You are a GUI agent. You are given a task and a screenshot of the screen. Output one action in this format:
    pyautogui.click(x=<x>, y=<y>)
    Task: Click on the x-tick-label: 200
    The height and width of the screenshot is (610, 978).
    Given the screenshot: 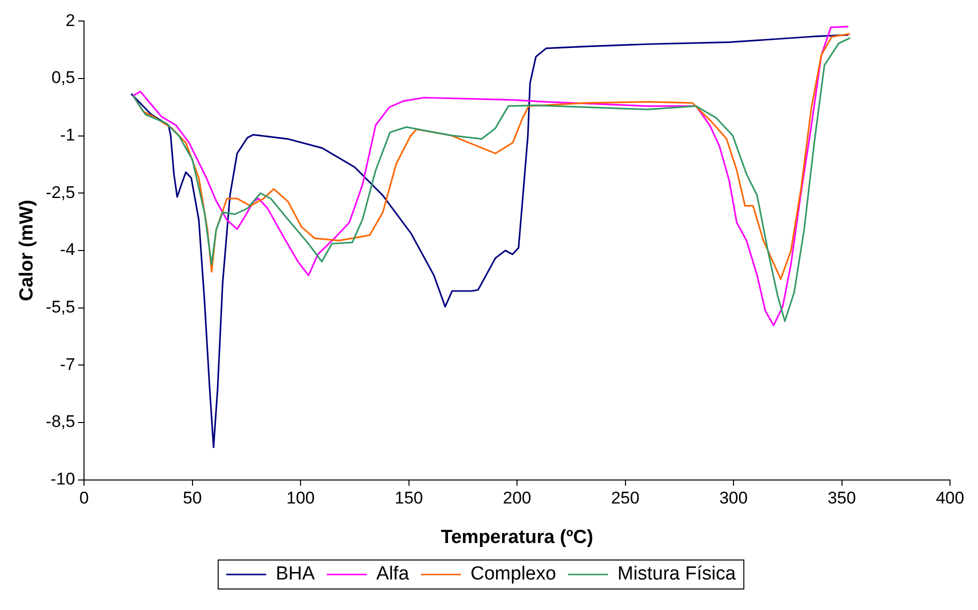 What is the action you would take?
    pyautogui.click(x=517, y=498)
    